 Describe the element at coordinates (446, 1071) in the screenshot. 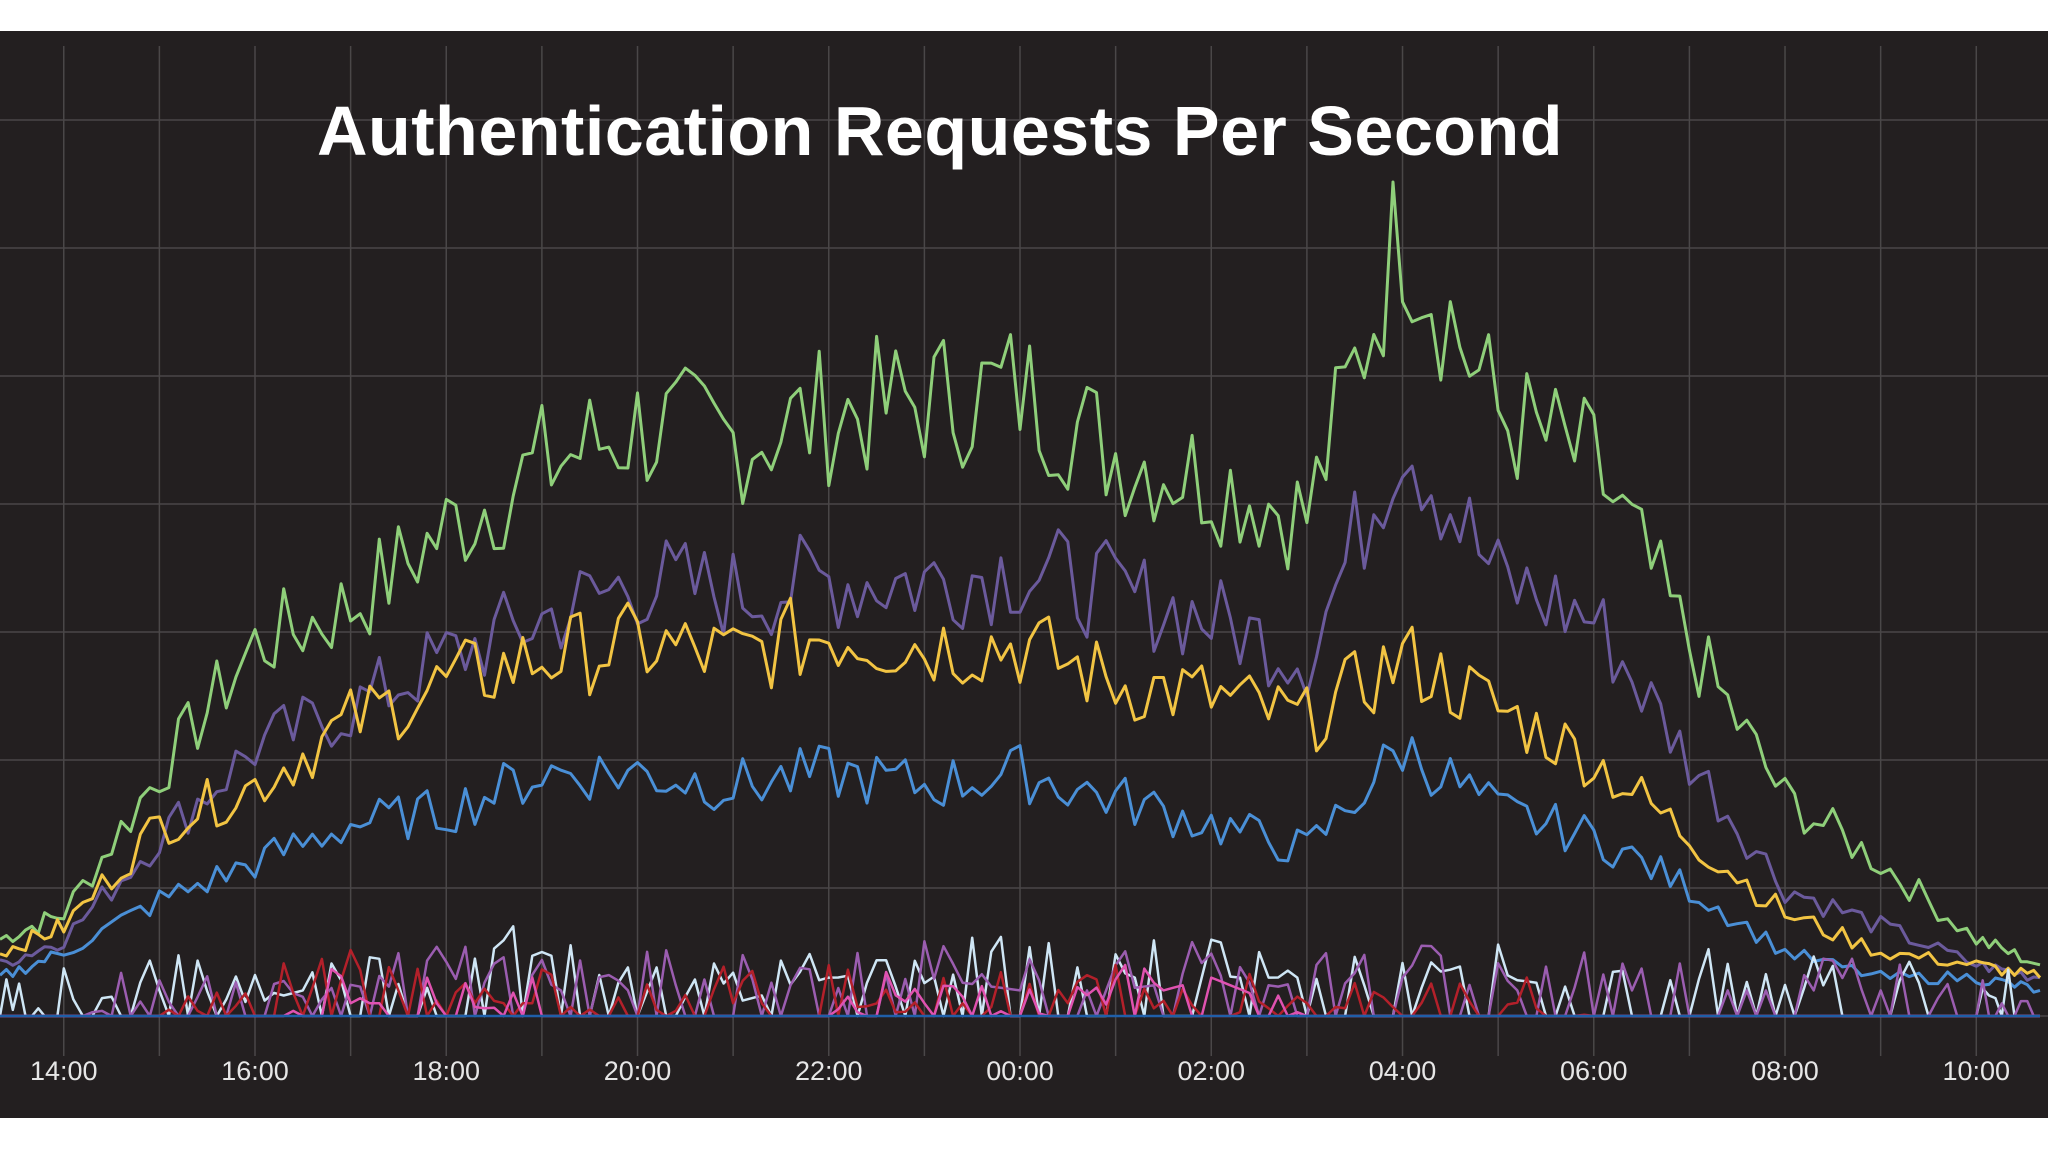

I see `x-tick-label: 18:00` at that location.